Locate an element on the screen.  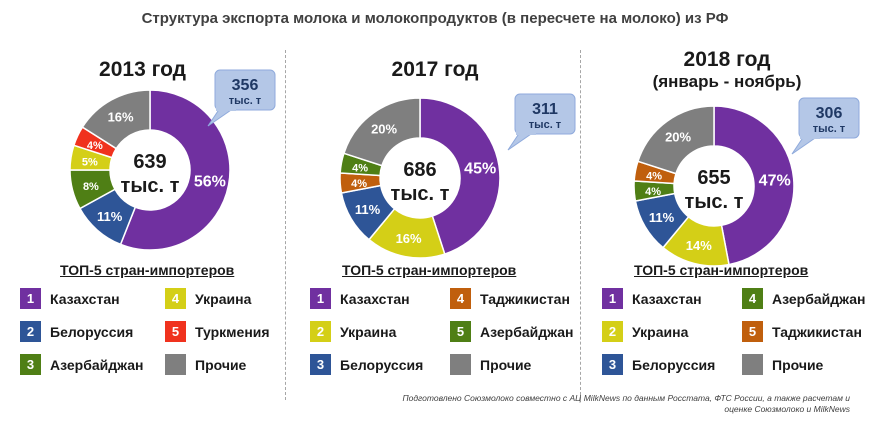
center-total-value: 686 is located at coordinates (419, 170).